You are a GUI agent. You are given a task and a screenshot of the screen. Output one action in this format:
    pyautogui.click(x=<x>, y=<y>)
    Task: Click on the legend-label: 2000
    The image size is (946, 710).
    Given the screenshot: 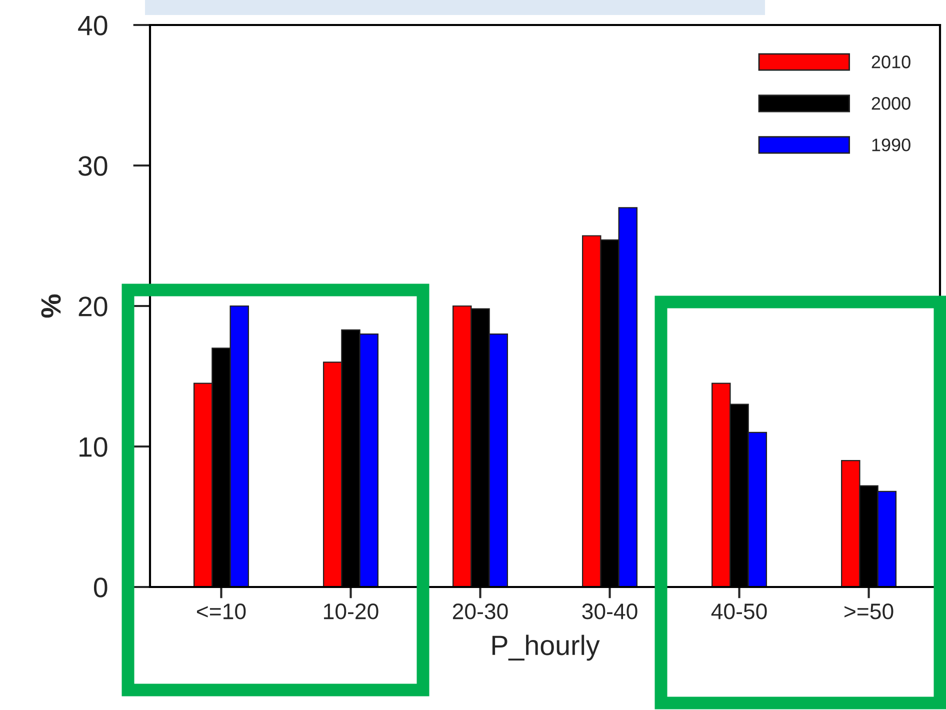 What is the action you would take?
    pyautogui.click(x=891, y=103)
    